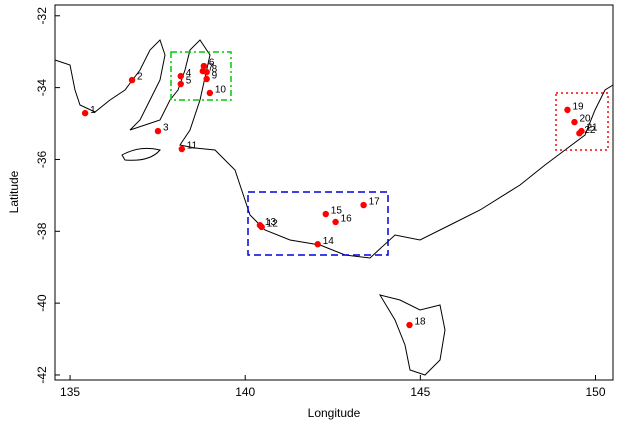 The image size is (618, 428). I want to click on site-label: 9, so click(215, 76).